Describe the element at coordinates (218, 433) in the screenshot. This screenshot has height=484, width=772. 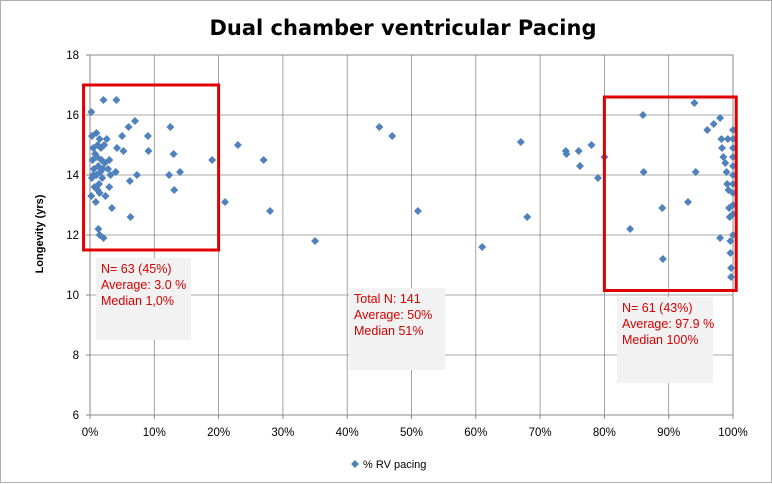
I see `x-tick-label: 20%` at that location.